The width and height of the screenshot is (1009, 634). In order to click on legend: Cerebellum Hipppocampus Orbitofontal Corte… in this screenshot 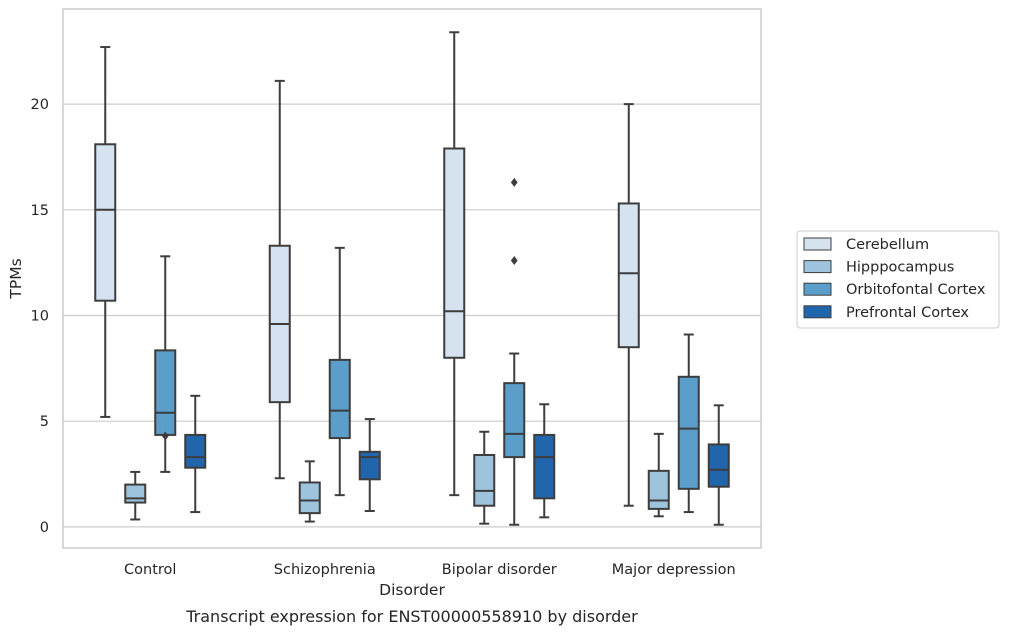, I will do `click(898, 279)`.